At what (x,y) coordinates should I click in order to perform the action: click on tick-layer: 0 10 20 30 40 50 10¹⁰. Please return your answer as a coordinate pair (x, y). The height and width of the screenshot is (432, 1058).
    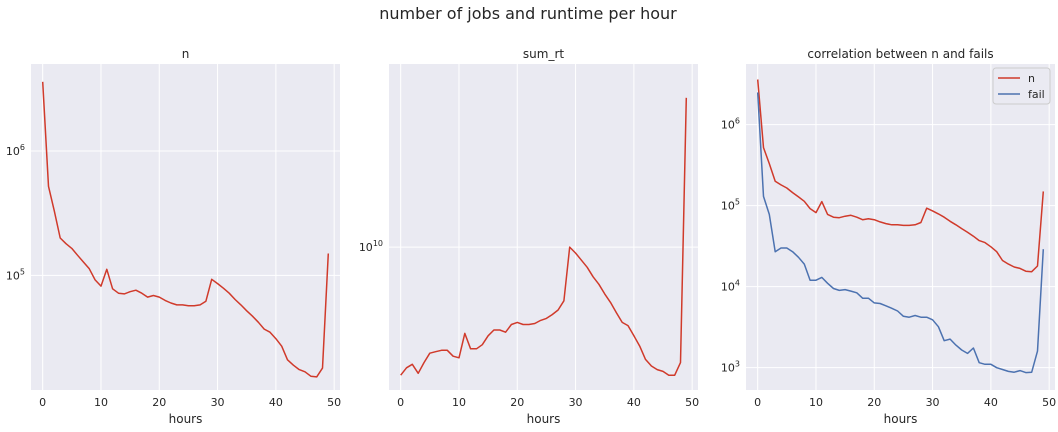
    Looking at the image, I should click on (529, 324).